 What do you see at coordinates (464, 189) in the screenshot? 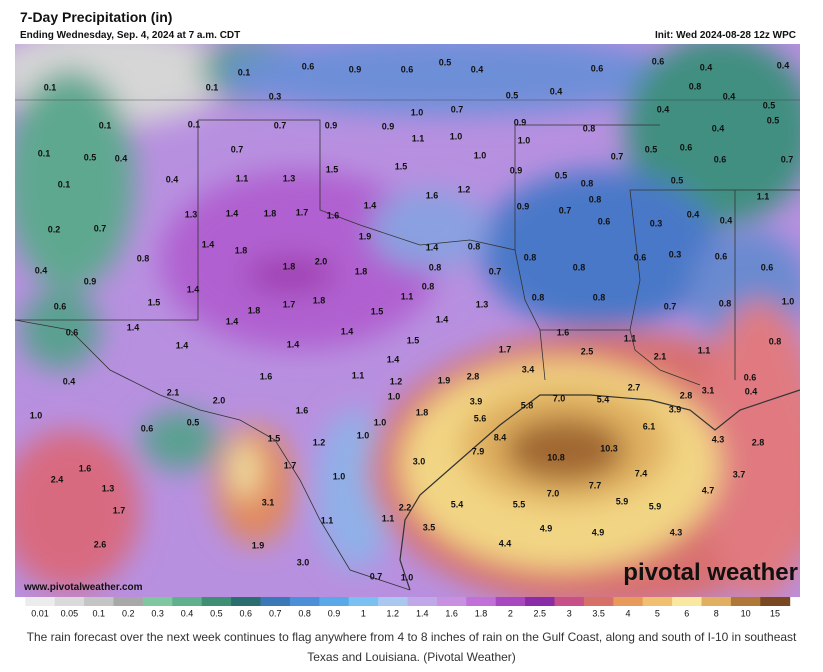
I see `precip-label: 1.2` at bounding box center [464, 189].